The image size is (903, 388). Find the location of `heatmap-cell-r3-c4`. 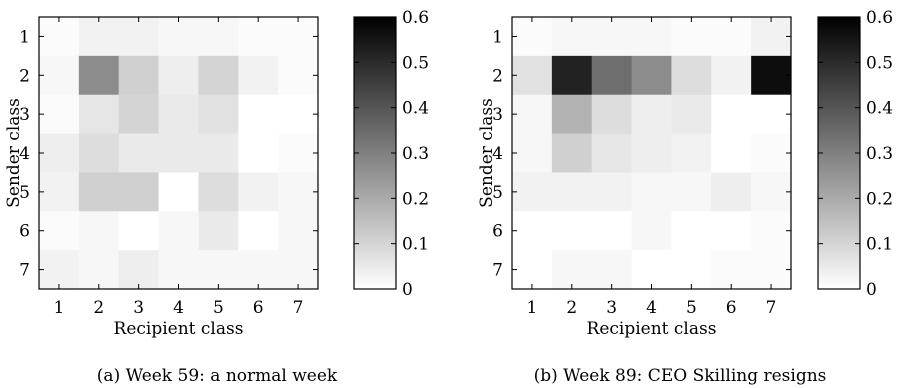

heatmap-cell-r3-c4 is located at coordinates (652, 114).